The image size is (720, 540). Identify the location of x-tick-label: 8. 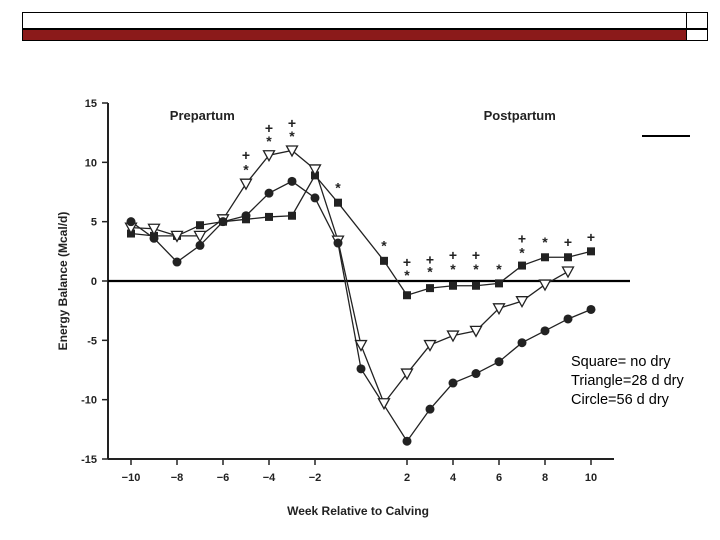
(545, 478).